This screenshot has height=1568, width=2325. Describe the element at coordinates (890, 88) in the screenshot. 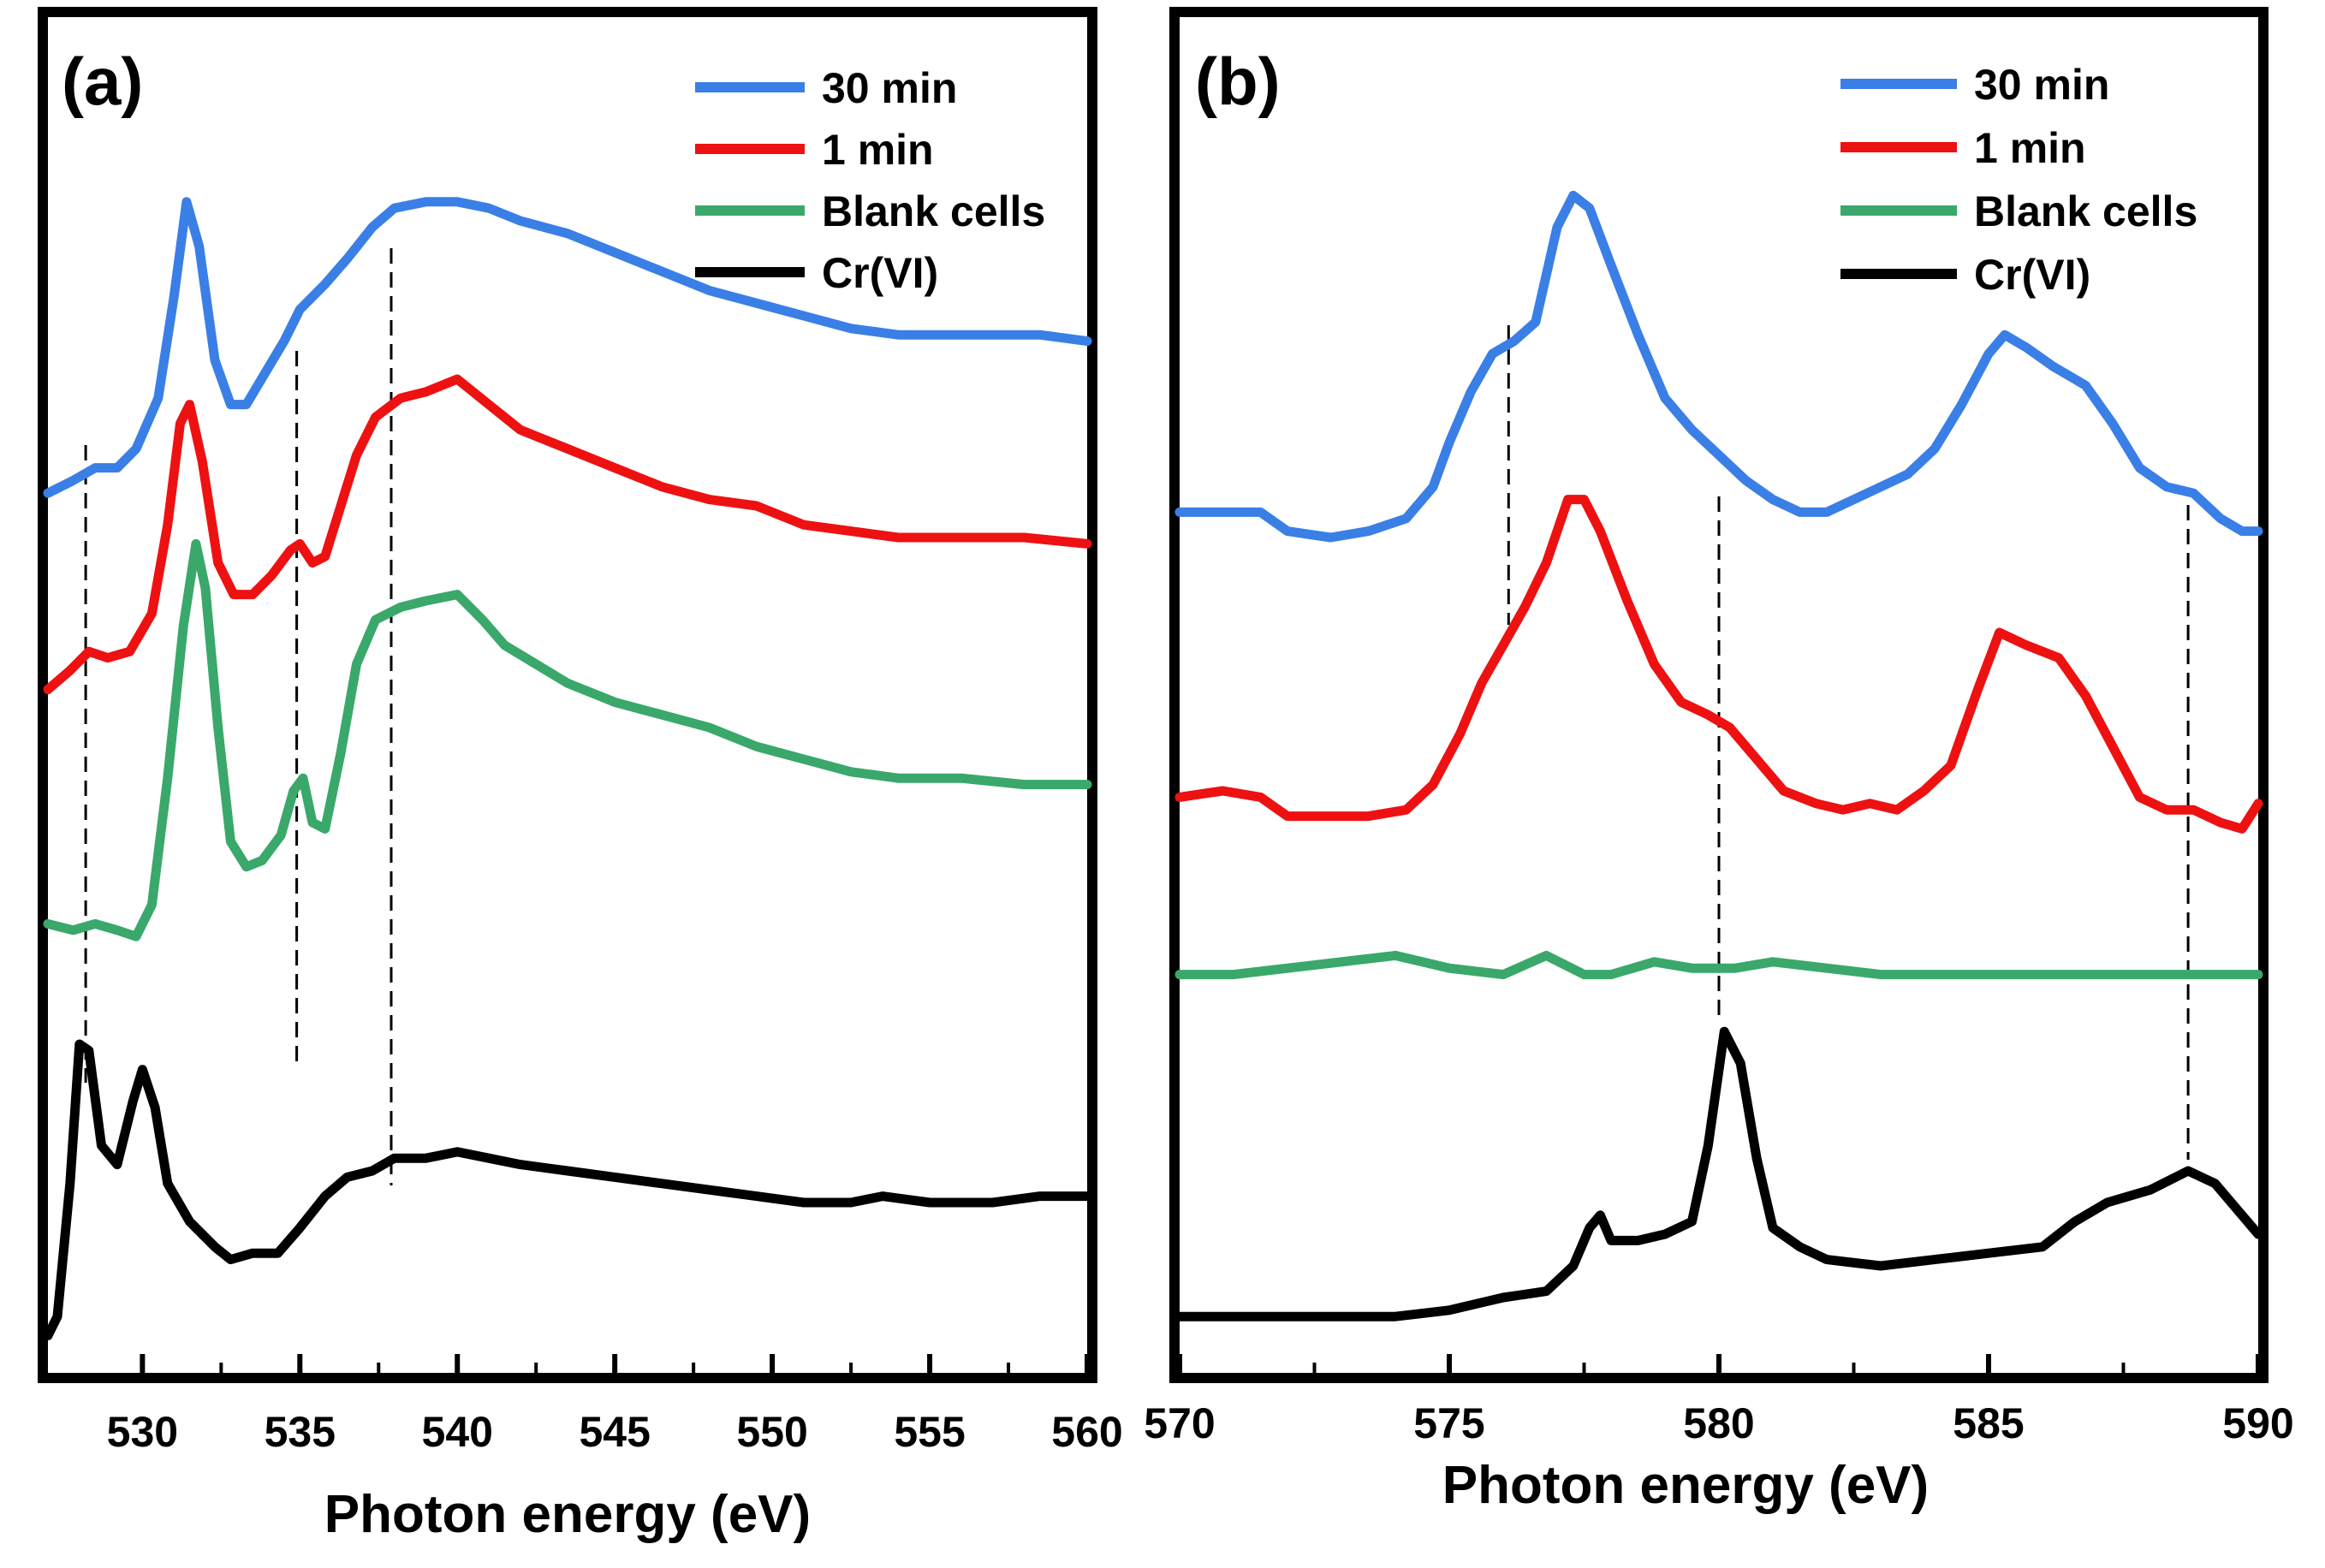

I see `legend-a-label-30min: 30 min` at that location.